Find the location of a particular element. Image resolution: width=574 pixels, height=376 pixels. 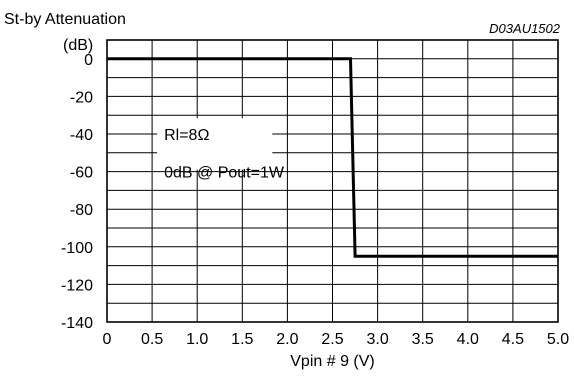

x-tick-label: 4.0 is located at coordinates (468, 339).